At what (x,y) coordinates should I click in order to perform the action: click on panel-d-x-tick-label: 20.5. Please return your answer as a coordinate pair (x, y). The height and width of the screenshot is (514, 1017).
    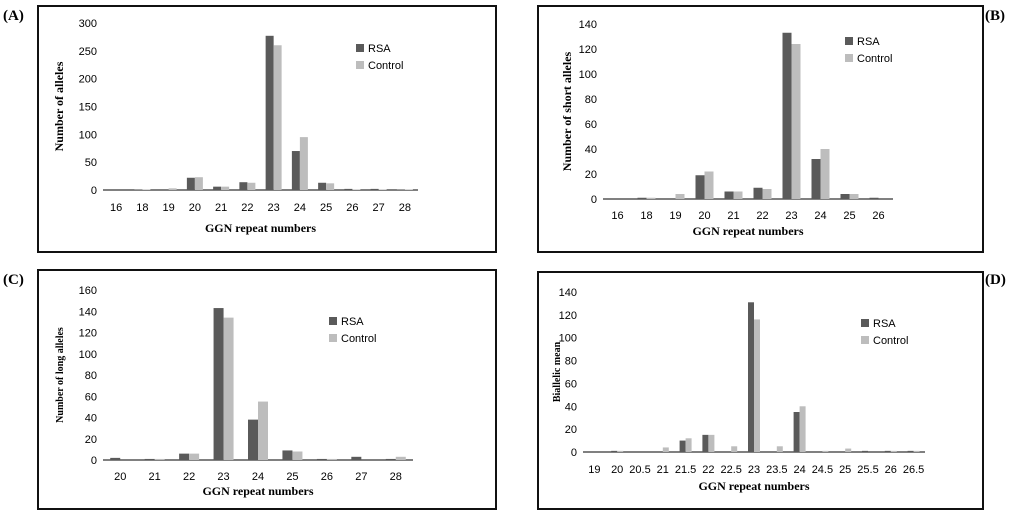
    Looking at the image, I should click on (639, 470).